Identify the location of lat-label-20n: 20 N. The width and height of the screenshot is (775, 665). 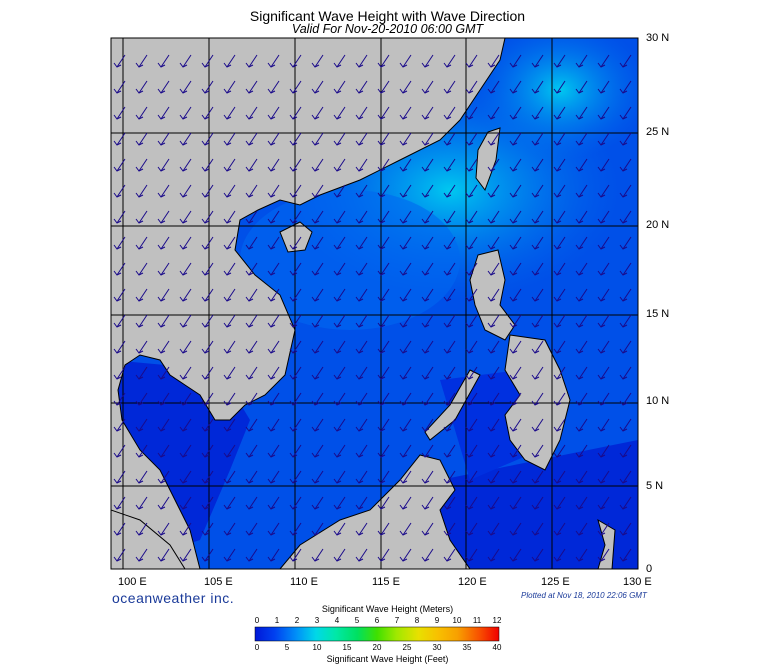
(658, 225).